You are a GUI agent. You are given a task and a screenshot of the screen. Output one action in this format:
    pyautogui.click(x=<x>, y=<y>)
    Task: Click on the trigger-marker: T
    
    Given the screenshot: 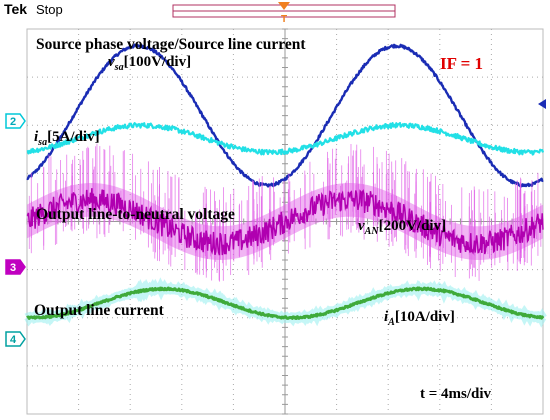 What is the action you would take?
    pyautogui.click(x=284, y=19)
    